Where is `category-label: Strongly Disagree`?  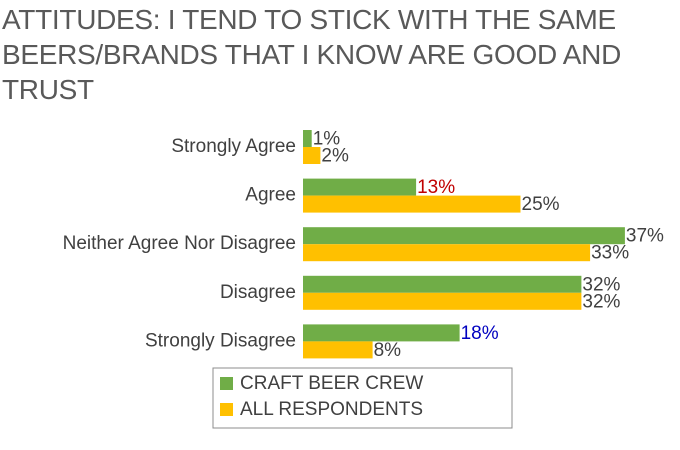
category-label: Strongly Disagree is located at coordinates (220, 340).